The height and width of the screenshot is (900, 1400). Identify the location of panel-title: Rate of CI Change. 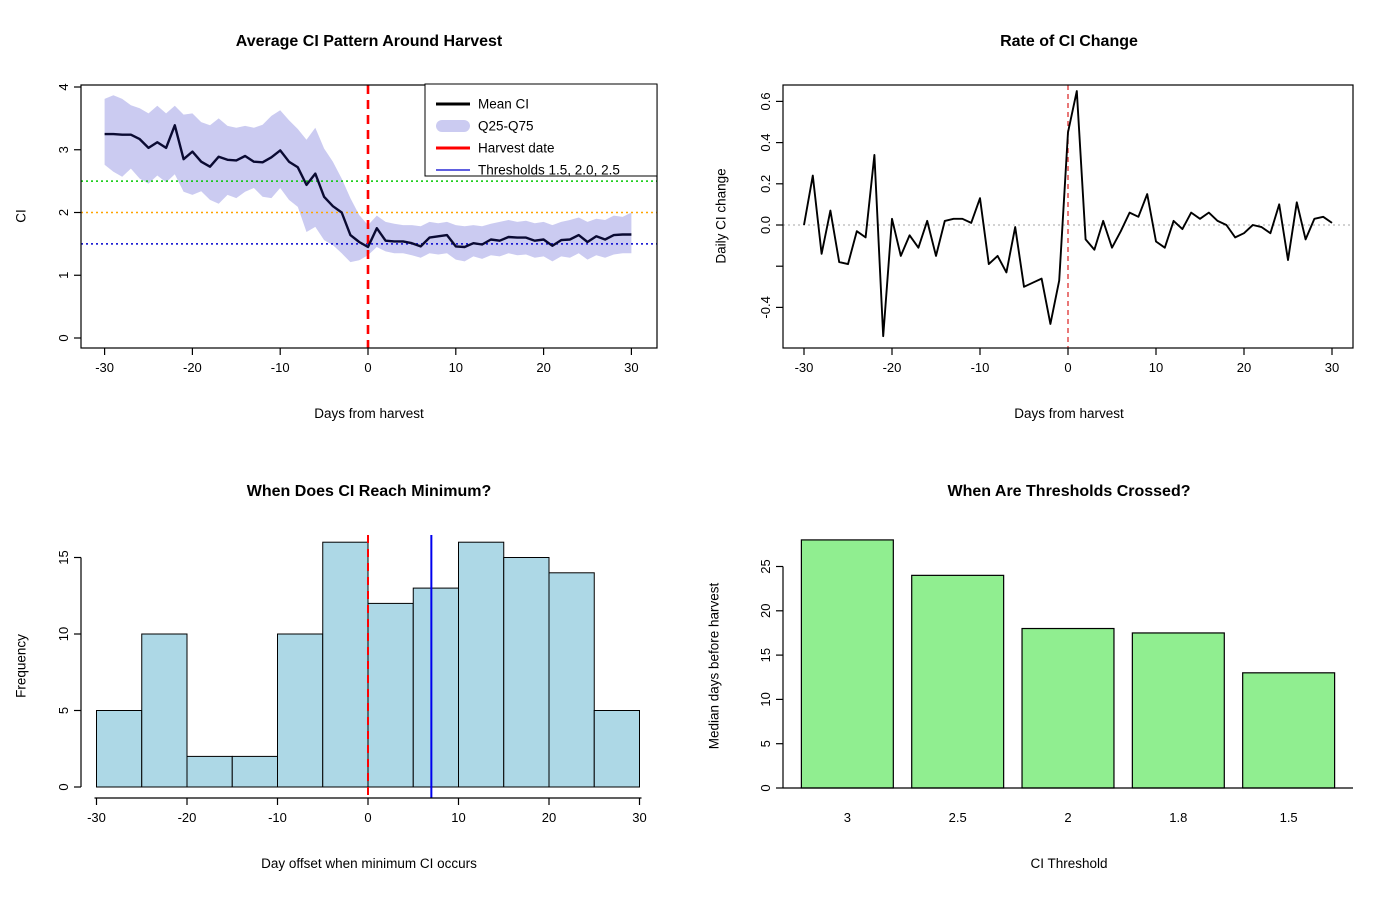
(1069, 41).